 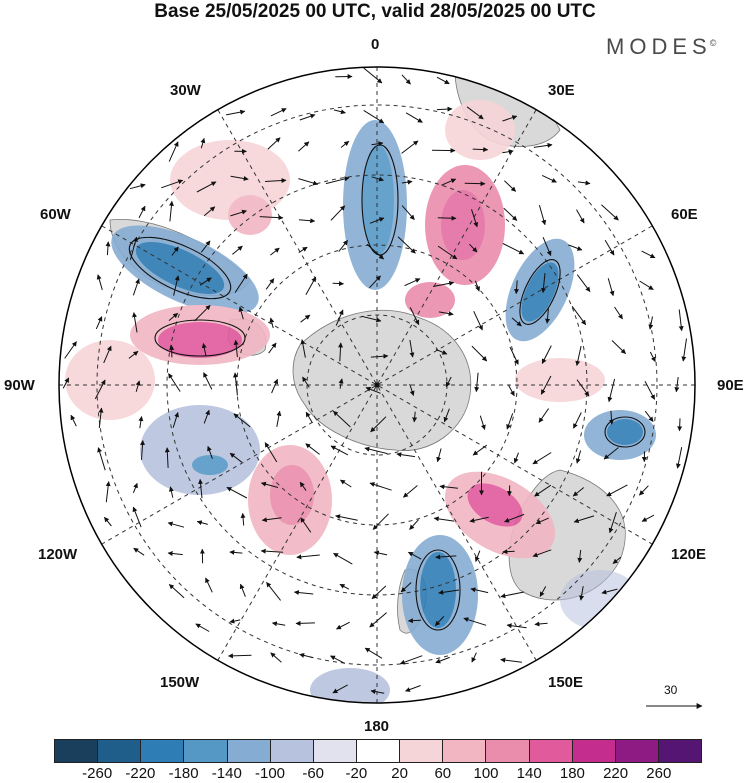 What do you see at coordinates (183, 773) in the screenshot?
I see `colorbar-tick-label: -180` at bounding box center [183, 773].